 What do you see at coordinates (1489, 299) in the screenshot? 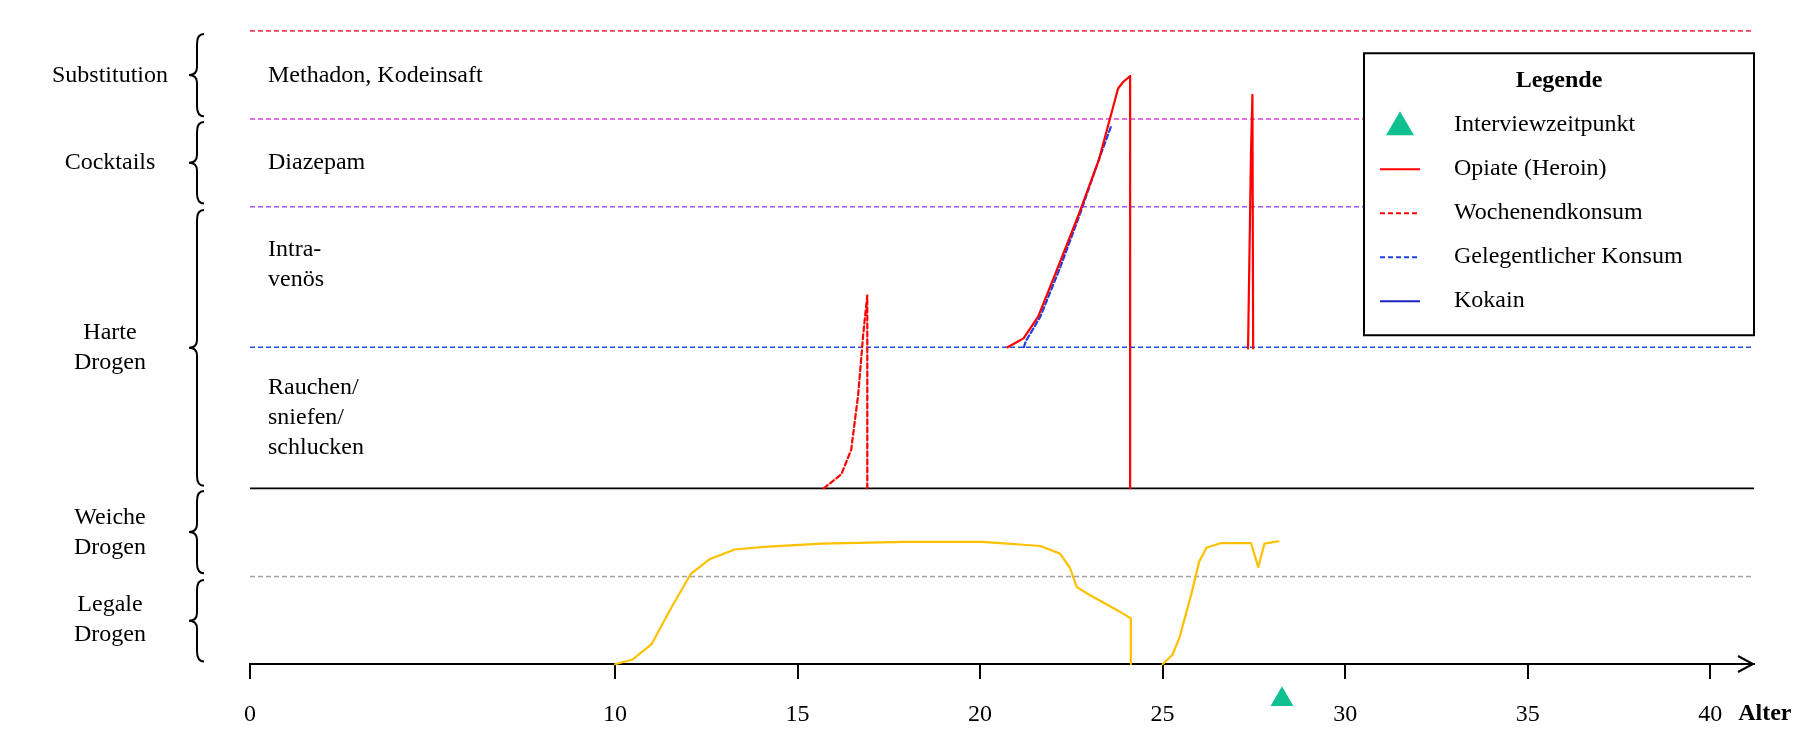
I see `legend-label: Kokain` at bounding box center [1489, 299].